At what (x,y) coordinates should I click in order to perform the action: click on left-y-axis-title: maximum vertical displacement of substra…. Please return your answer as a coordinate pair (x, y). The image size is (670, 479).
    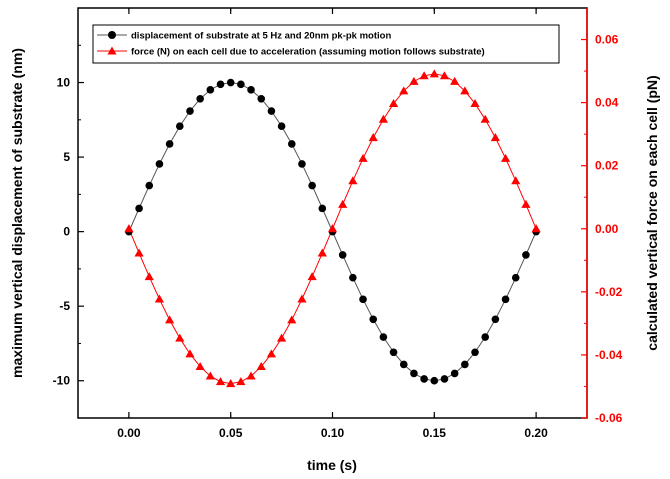
    Looking at the image, I should click on (17, 213).